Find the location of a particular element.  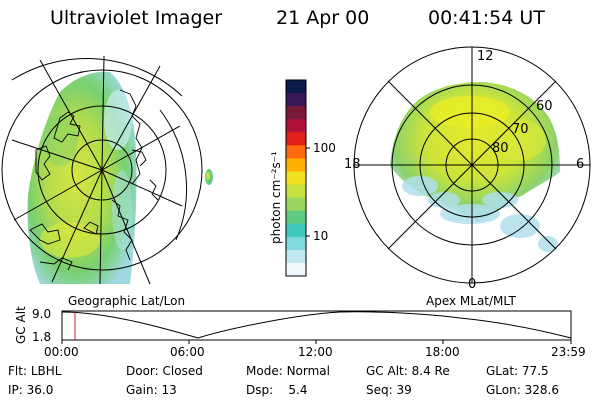

status-value: 5.4 is located at coordinates (298, 390).